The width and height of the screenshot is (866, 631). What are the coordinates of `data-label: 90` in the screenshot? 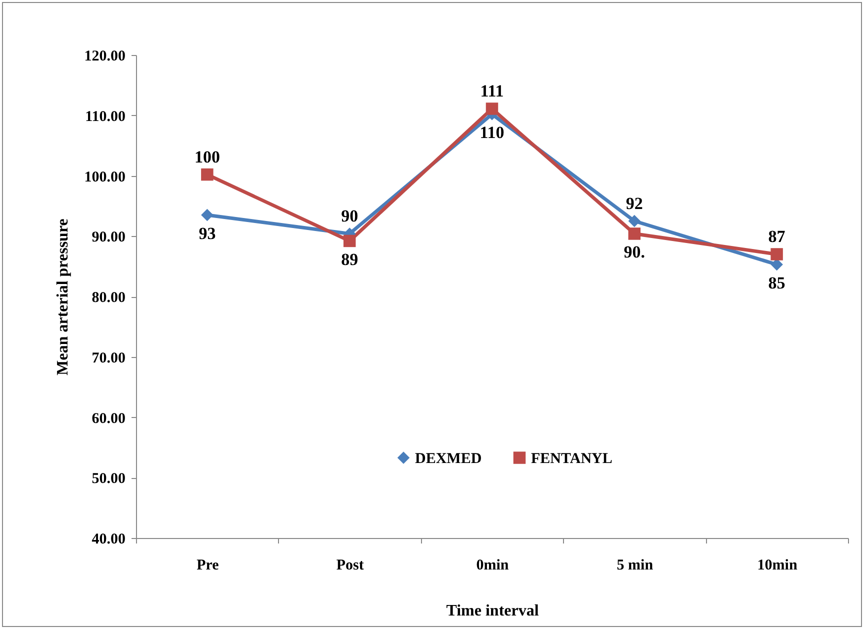 It's located at (349, 216).